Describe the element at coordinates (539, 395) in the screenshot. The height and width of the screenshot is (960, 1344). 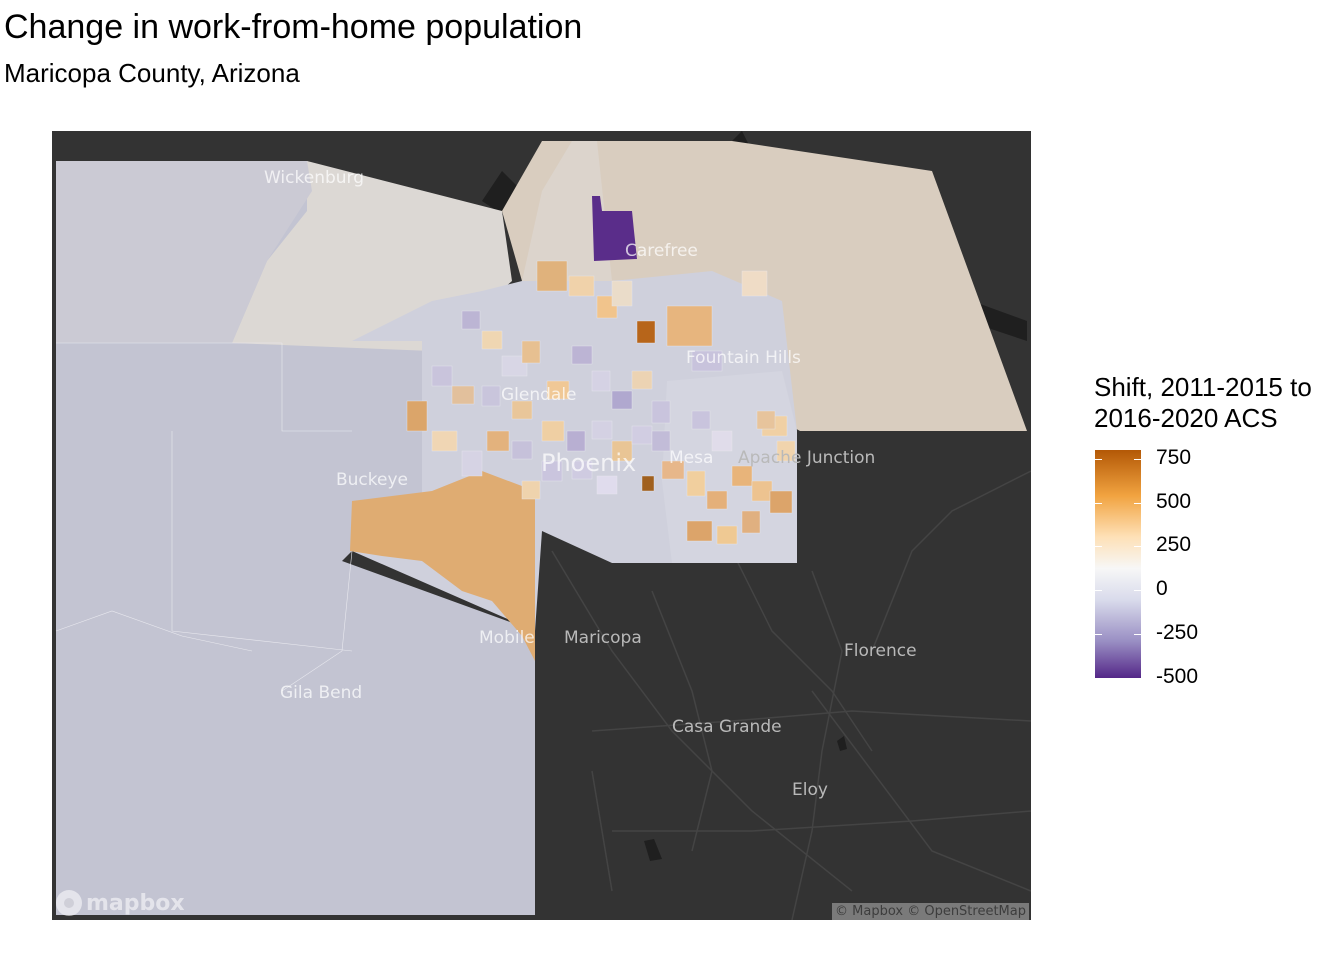
I see `place-label-glendale: Glendale` at that location.